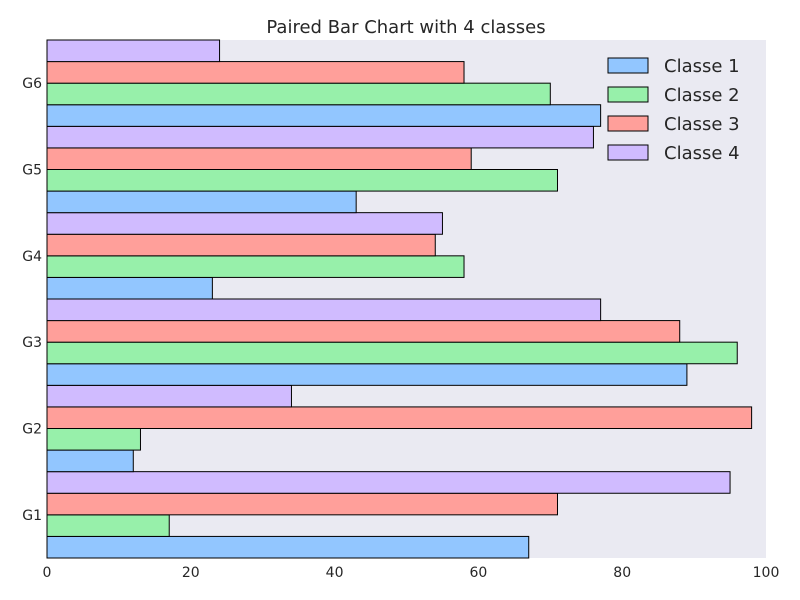 This screenshot has width=800, height=600. Describe the element at coordinates (32, 171) in the screenshot. I see `y-tick-label: G5` at that location.